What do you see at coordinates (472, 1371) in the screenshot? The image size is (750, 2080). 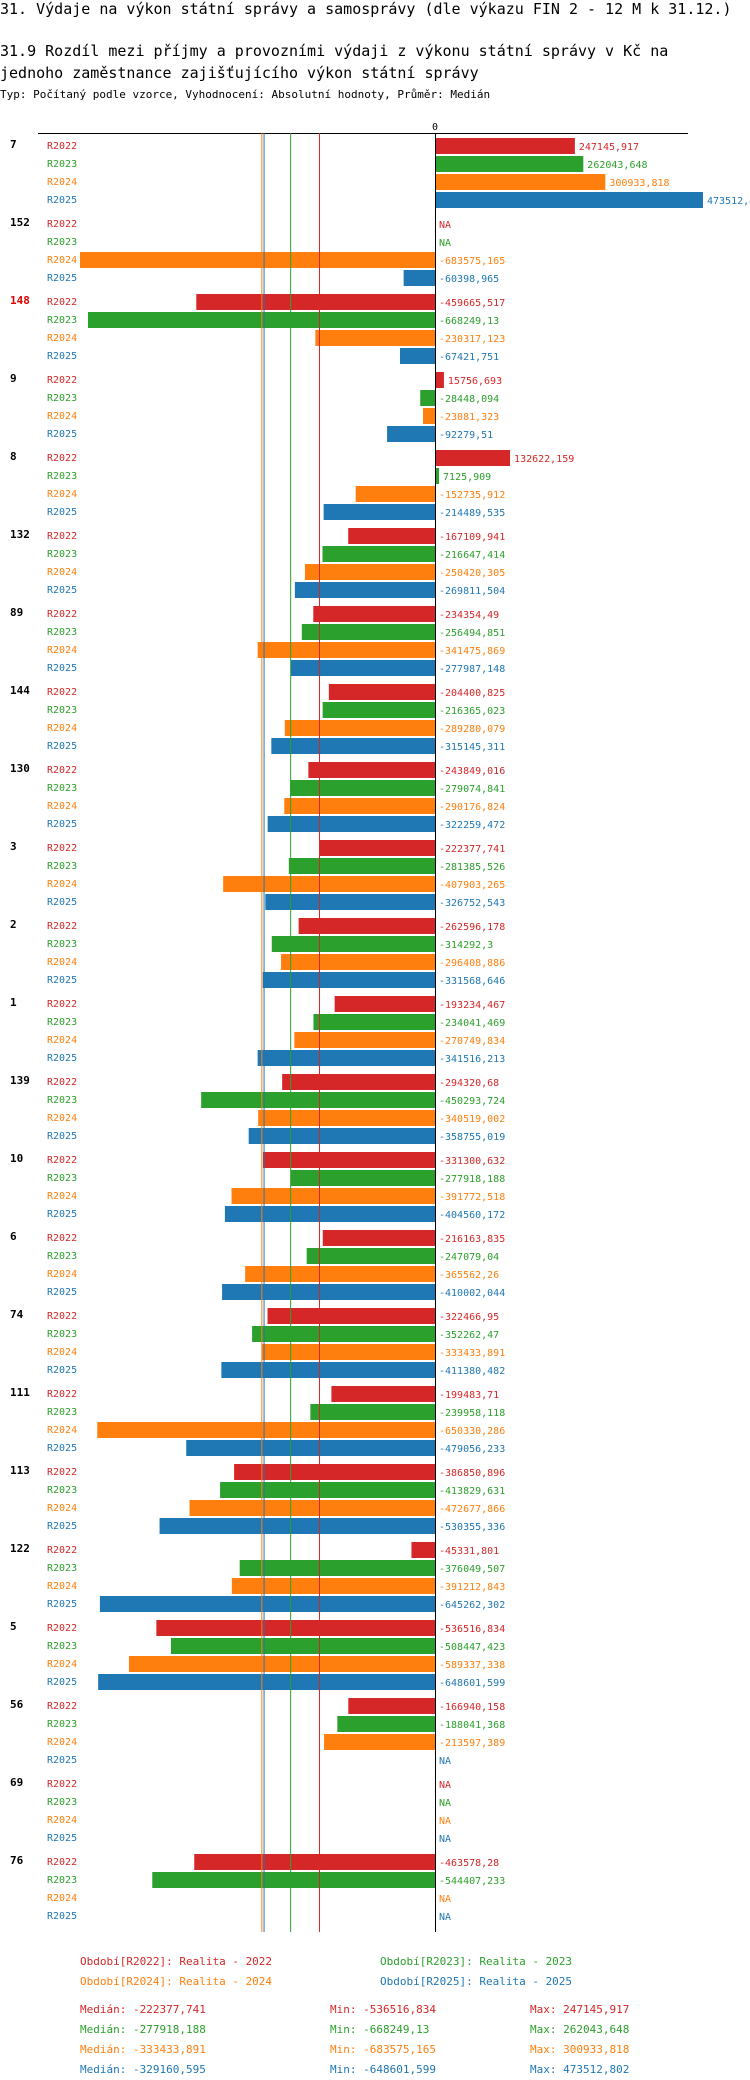 I see `value-label: -411380,482` at bounding box center [472, 1371].